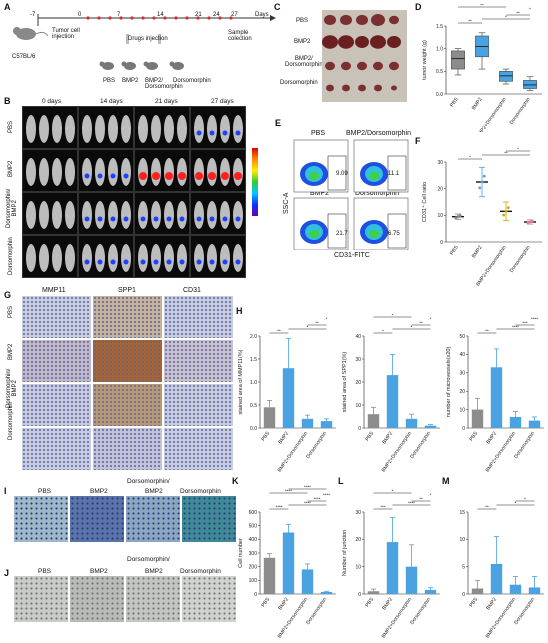 Image resolution: width=548 pixels, height=643 pixels. What do you see at coordinates (7, 573) in the screenshot?
I see `panel-letter-j: J` at bounding box center [7, 573].